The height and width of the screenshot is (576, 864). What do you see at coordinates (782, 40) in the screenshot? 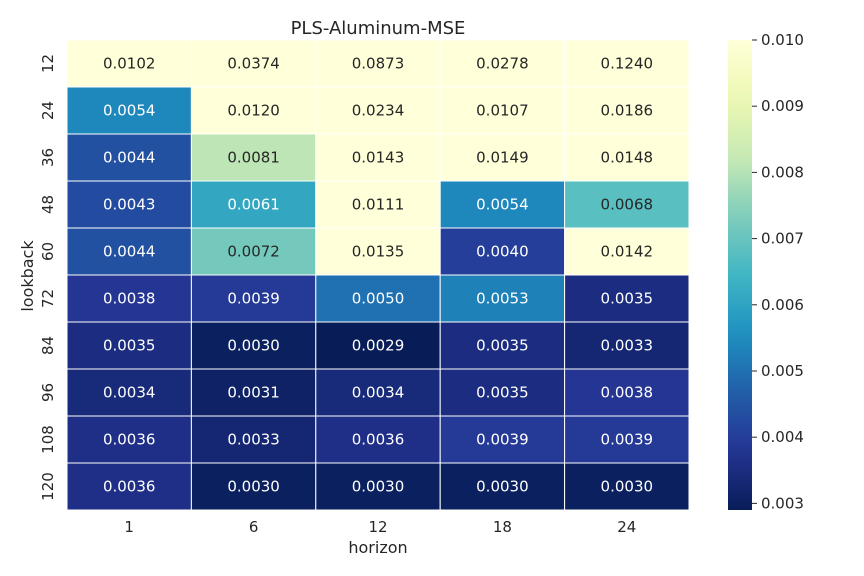
I see `colorbar-tick-label: 0.010` at bounding box center [782, 40].